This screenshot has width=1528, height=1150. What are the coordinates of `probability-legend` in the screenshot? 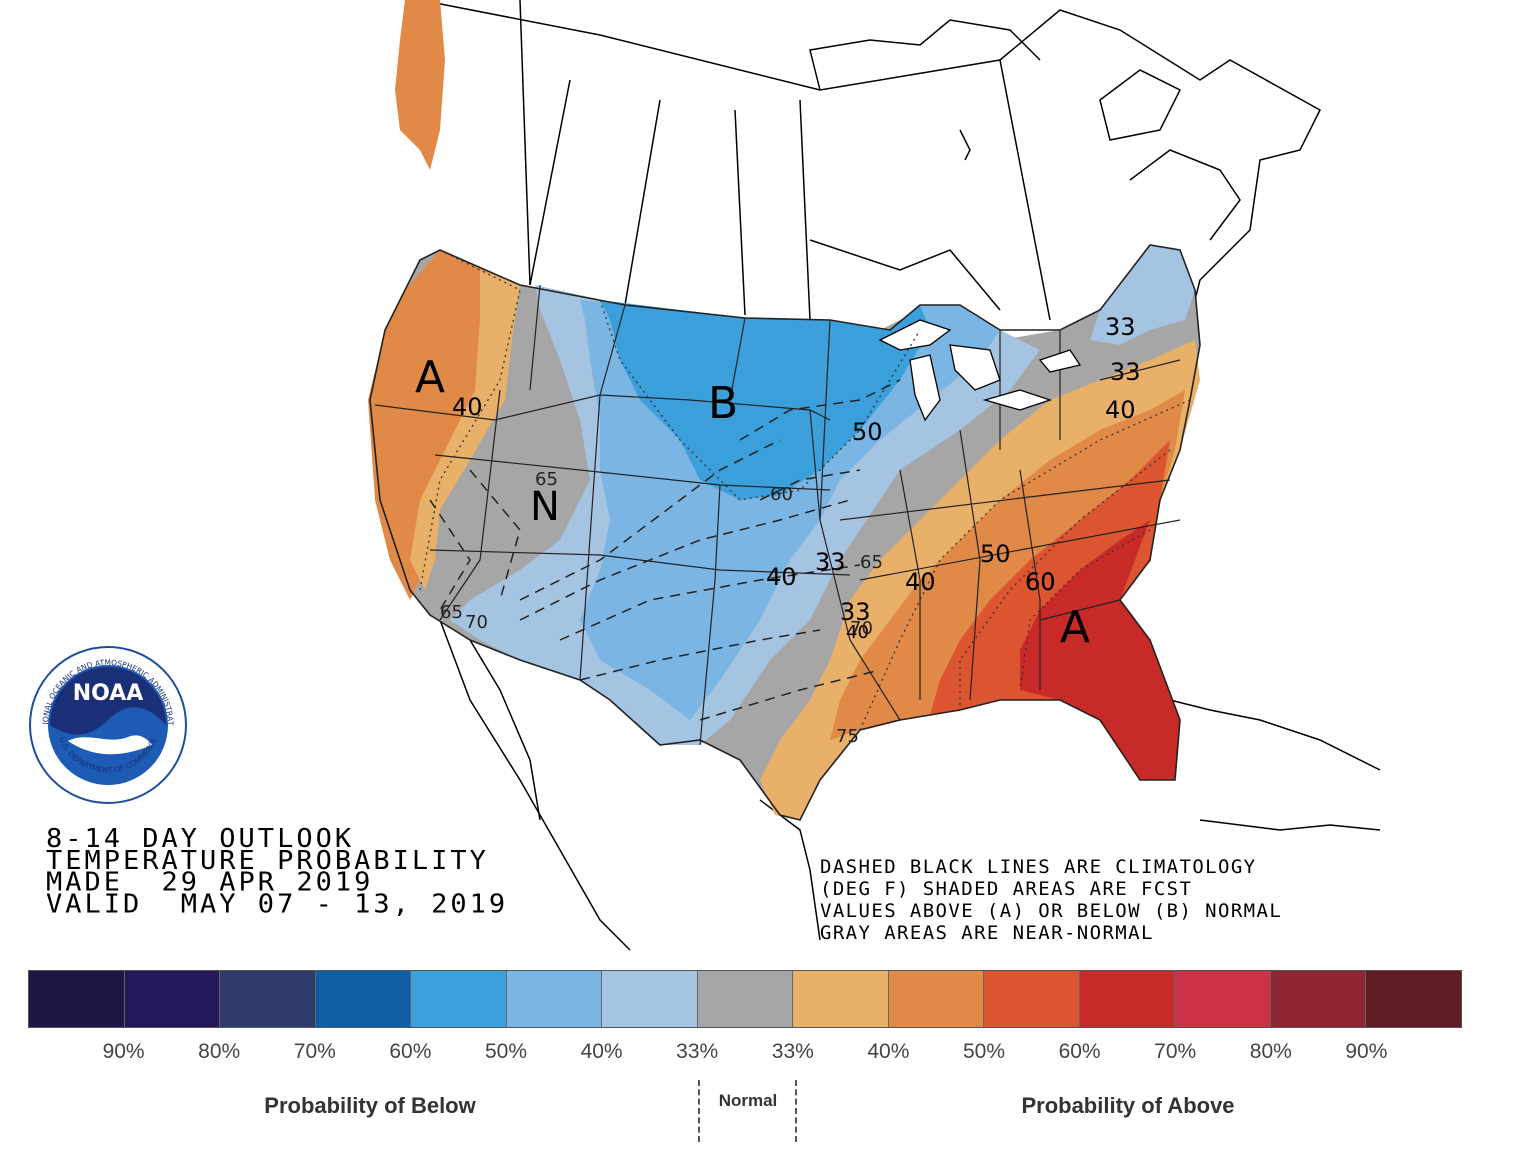 It's located at (745, 999).